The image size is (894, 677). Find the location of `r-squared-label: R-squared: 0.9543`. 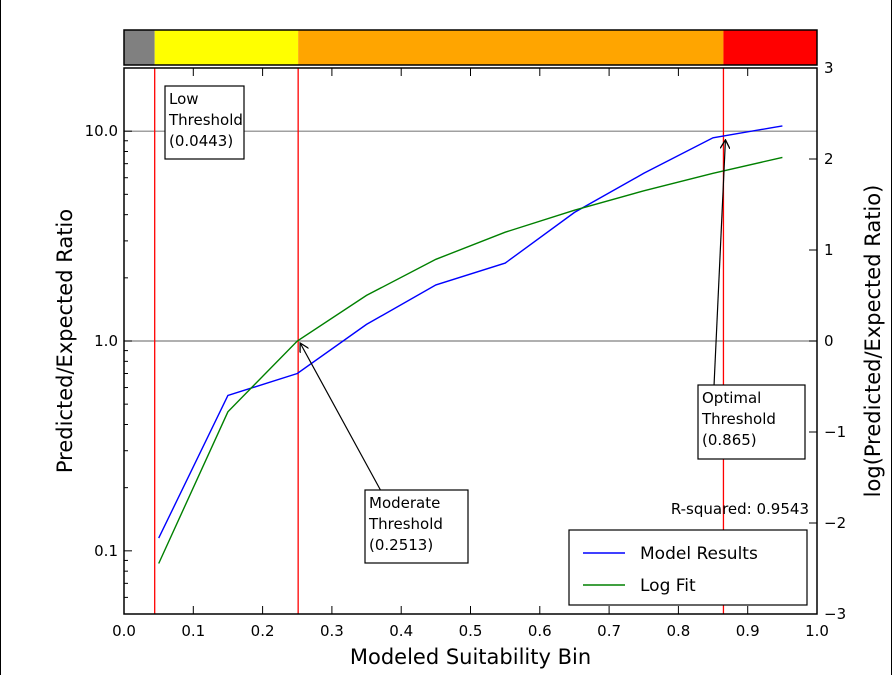

r-squared-label: R-squared: 0.9543 is located at coordinates (740, 509).